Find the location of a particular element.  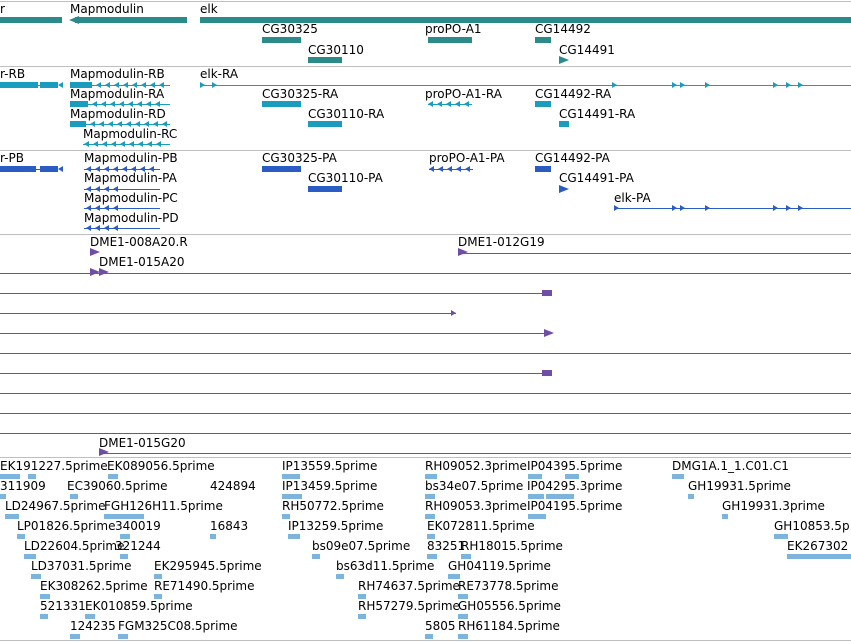

est-label: EK072811.5prime is located at coordinates (481, 526).